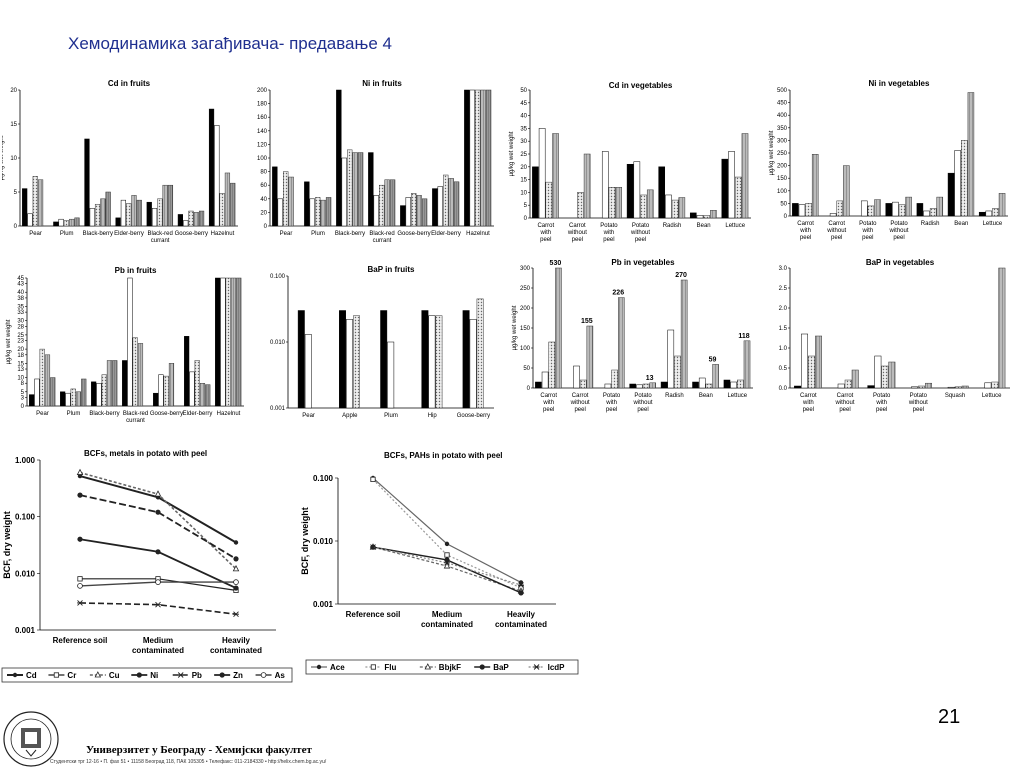 This screenshot has width=1024, height=773. What do you see at coordinates (392, 269) in the screenshot?
I see `chart-title: BaP in fruits` at bounding box center [392, 269].